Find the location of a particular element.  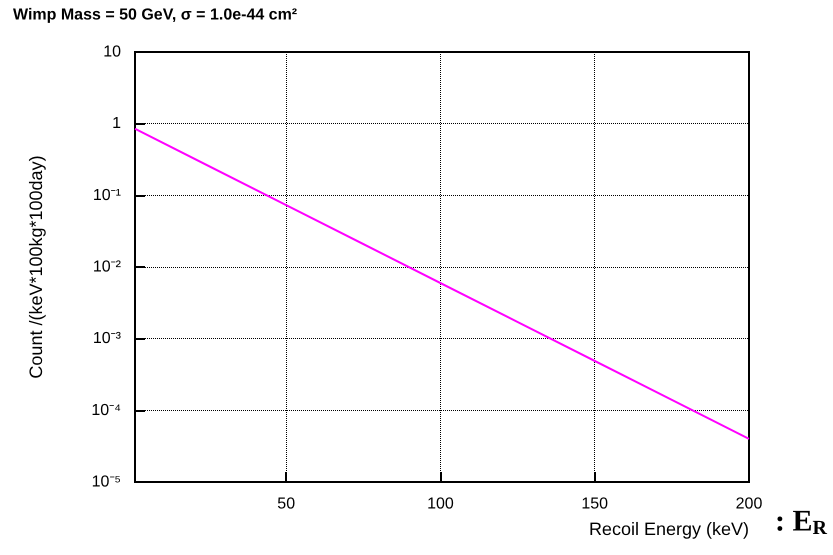

y-tick-label: 10⁻¹ is located at coordinates (106, 195).